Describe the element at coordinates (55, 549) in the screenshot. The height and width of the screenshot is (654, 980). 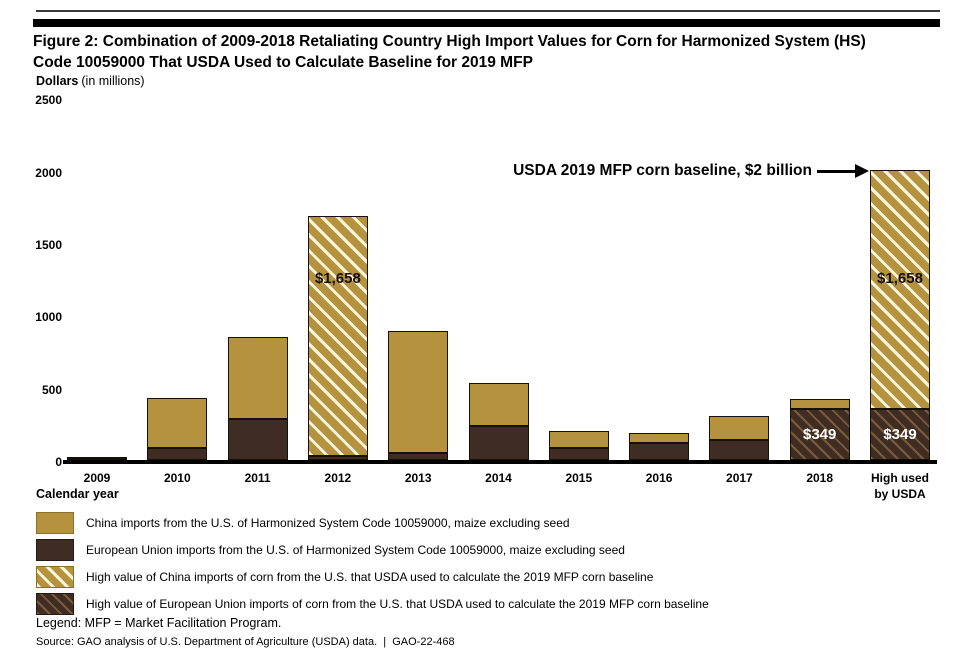
I see `brown-solid-swatch-icon` at that location.